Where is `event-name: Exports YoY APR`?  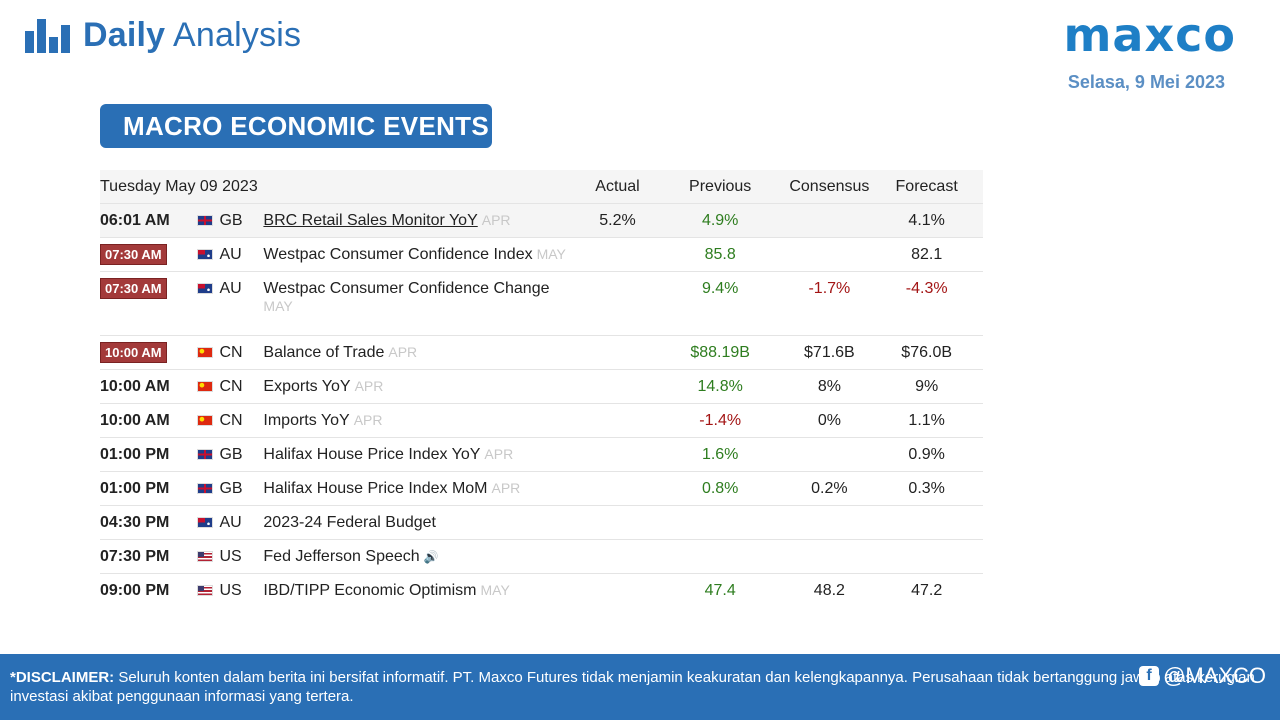 event-name: Exports YoY APR is located at coordinates (423, 386).